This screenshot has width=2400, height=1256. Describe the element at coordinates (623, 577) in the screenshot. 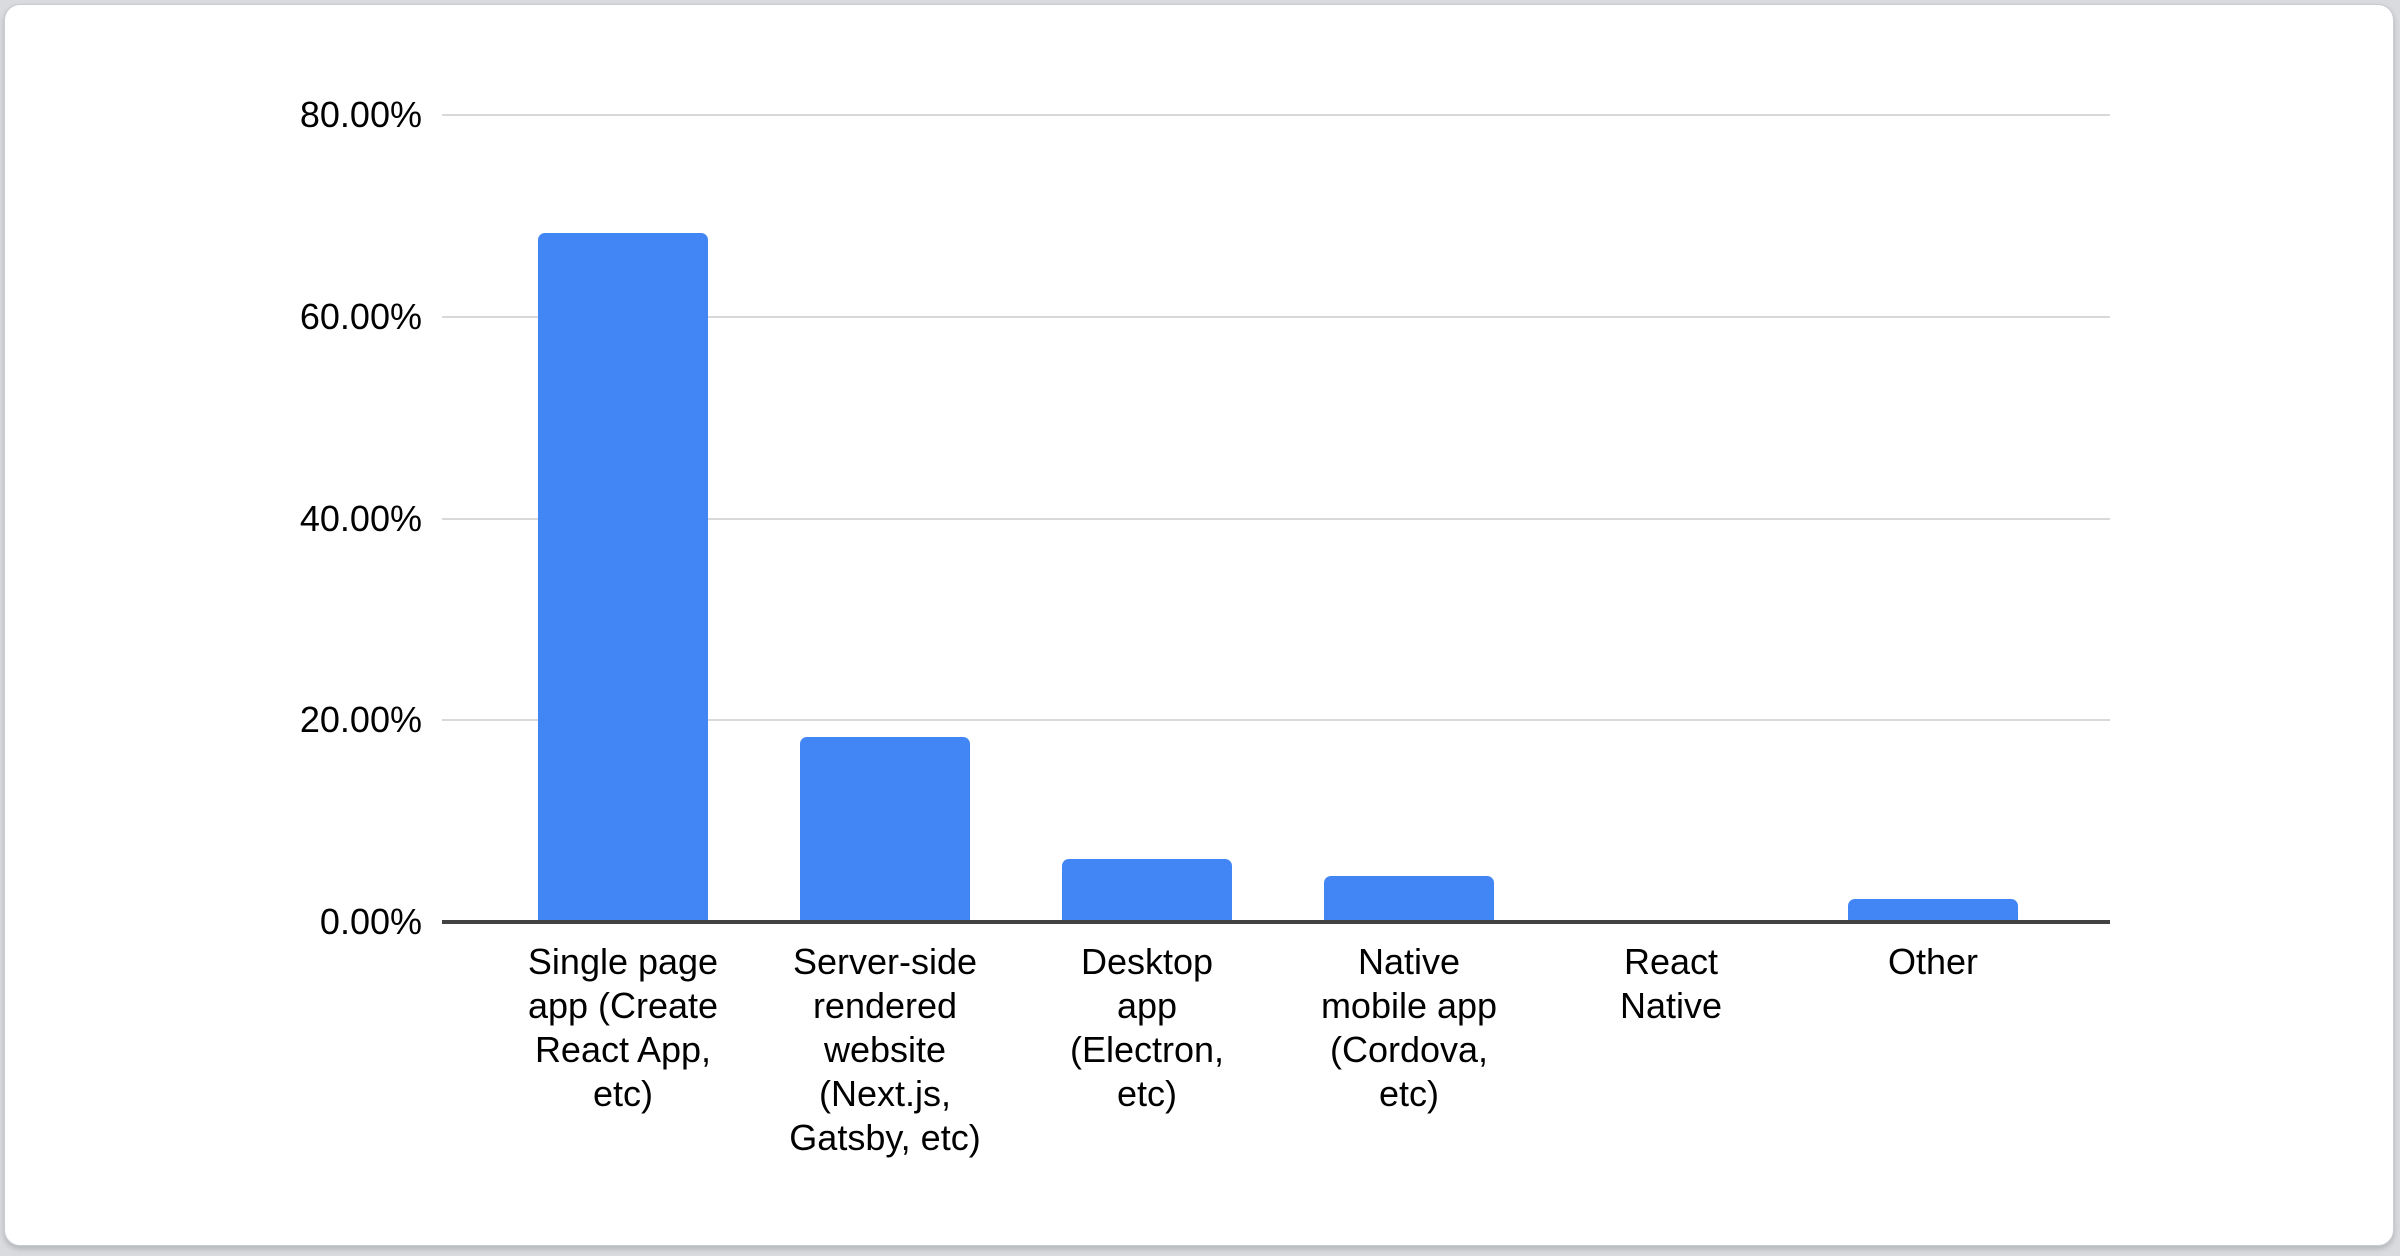

I see `bar-single-page-app` at that location.